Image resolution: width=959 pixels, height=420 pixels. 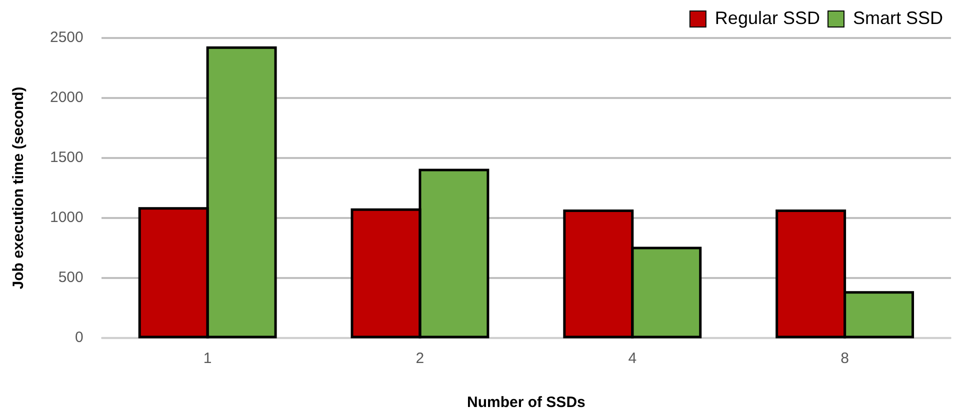 I want to click on x-tick-label: 2, so click(x=420, y=359).